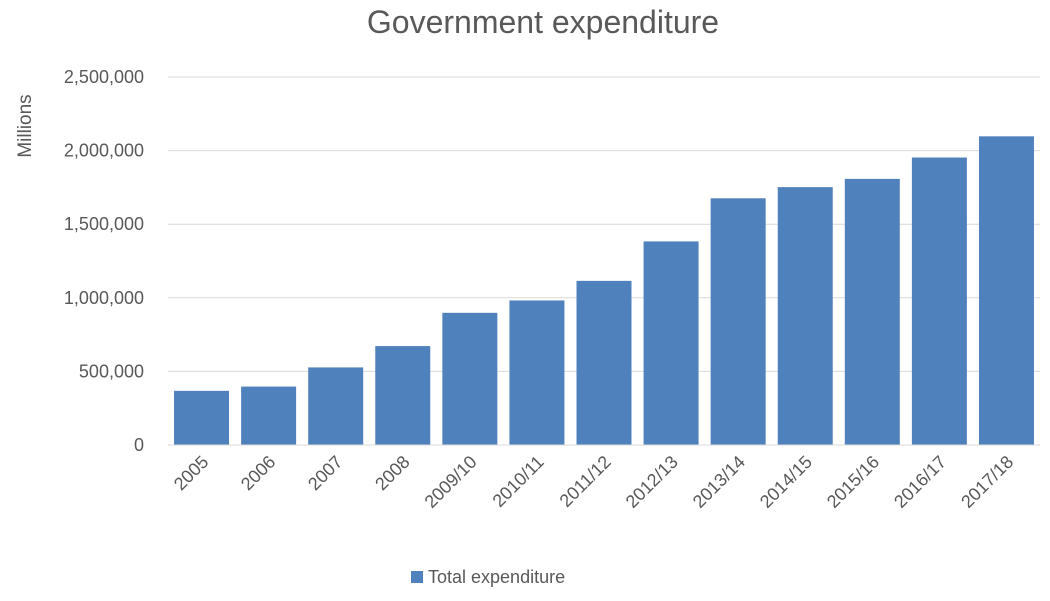 This screenshot has height=601, width=1050. Describe the element at coordinates (325, 473) in the screenshot. I see `x-tick-label: 2007` at that location.